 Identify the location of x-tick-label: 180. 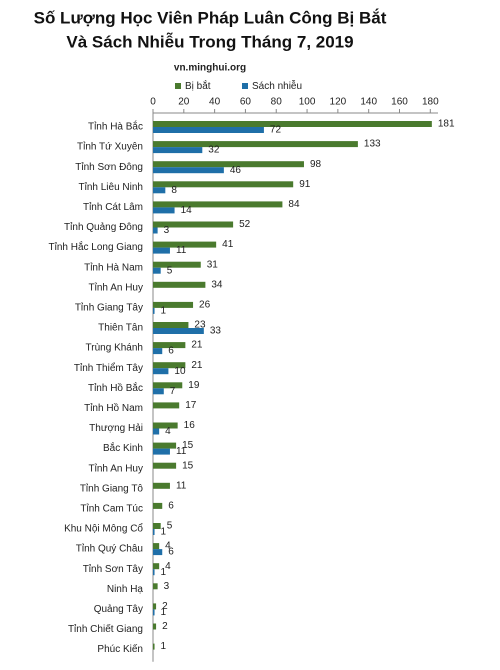
(430, 102).